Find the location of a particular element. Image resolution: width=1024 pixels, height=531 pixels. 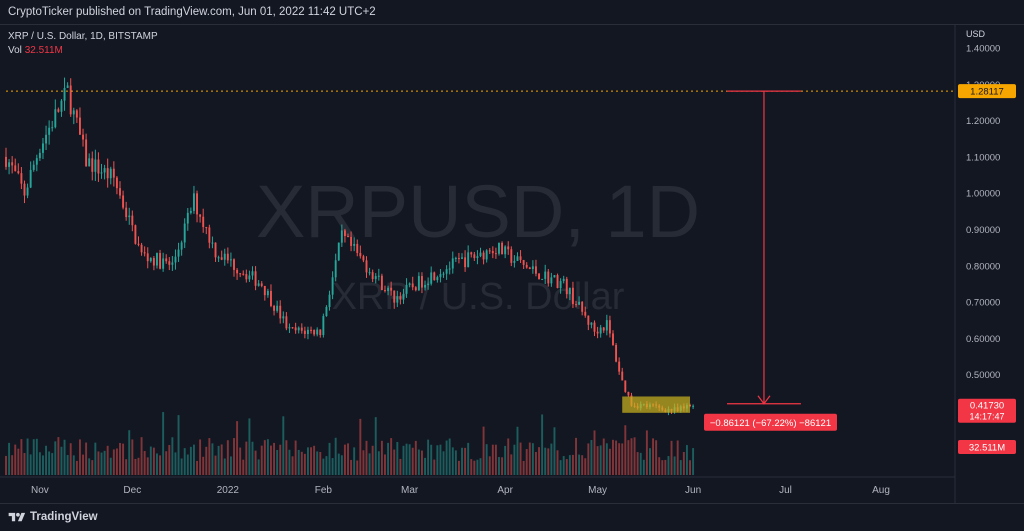

time-tick-label: Aug is located at coordinates (881, 490).